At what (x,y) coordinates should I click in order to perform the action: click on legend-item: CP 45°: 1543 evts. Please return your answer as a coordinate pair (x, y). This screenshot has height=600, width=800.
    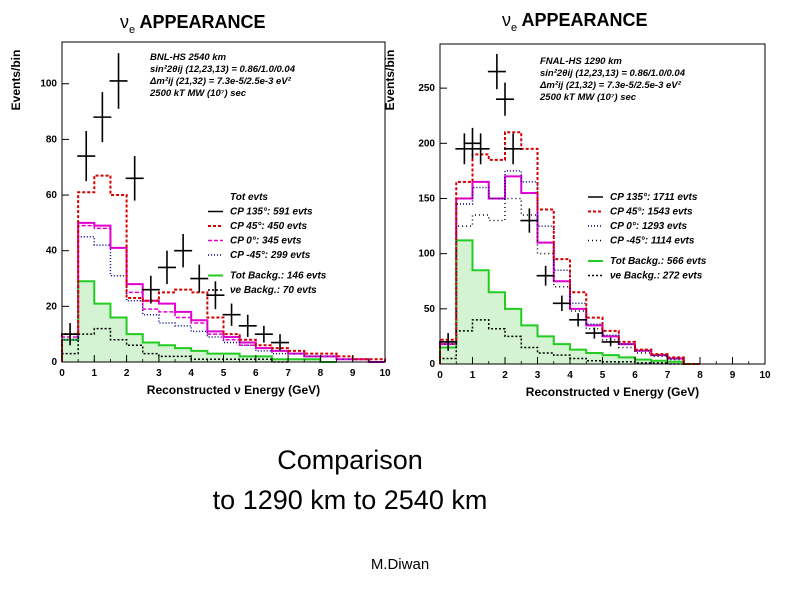
    Looking at the image, I should click on (651, 212).